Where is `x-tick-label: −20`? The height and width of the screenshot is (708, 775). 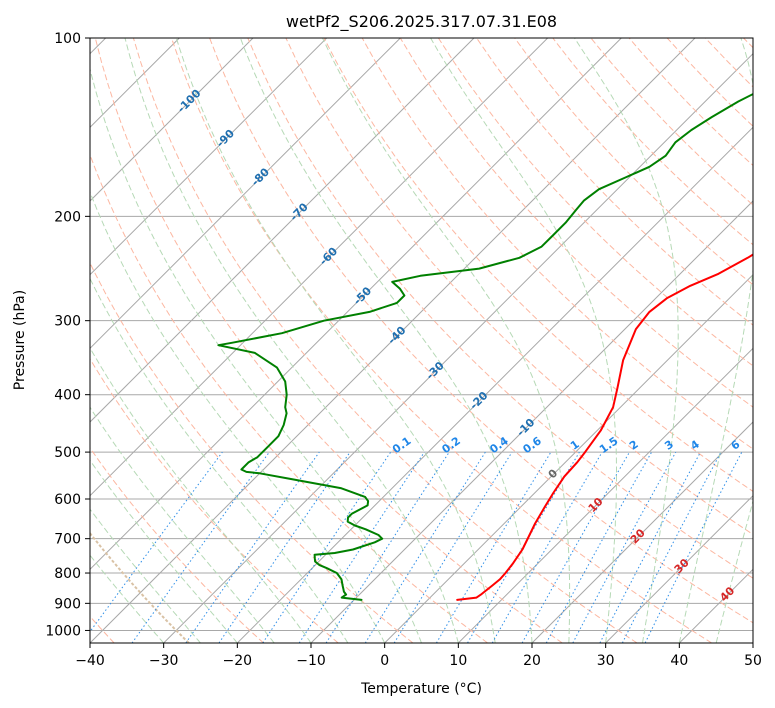
x-tick-label: −20 is located at coordinates (238, 661).